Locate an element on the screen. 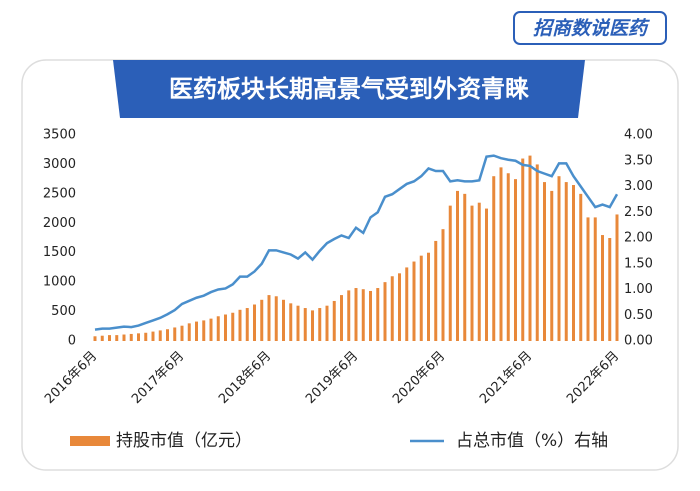 The height and width of the screenshot is (491, 700). y2-tick-label: 2.50 is located at coordinates (638, 212).